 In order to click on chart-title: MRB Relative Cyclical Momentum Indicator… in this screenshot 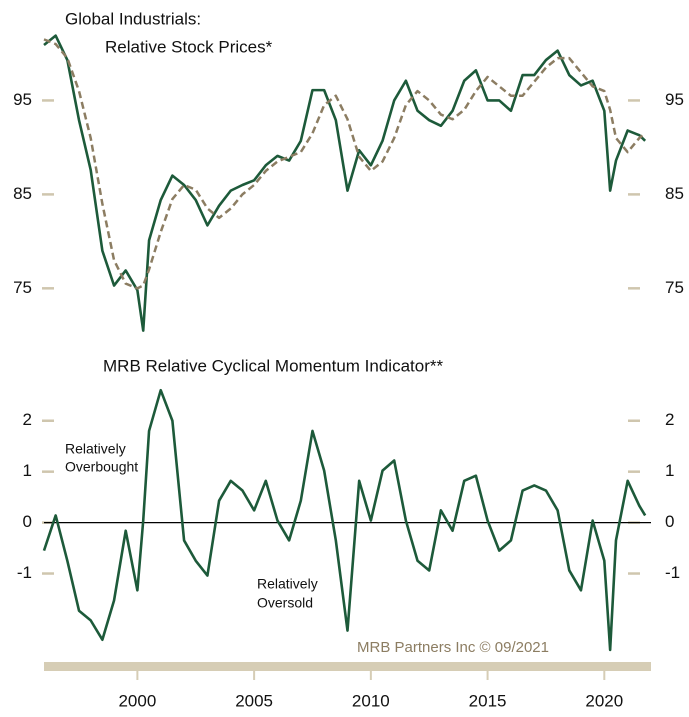, I will do `click(273, 365)`.